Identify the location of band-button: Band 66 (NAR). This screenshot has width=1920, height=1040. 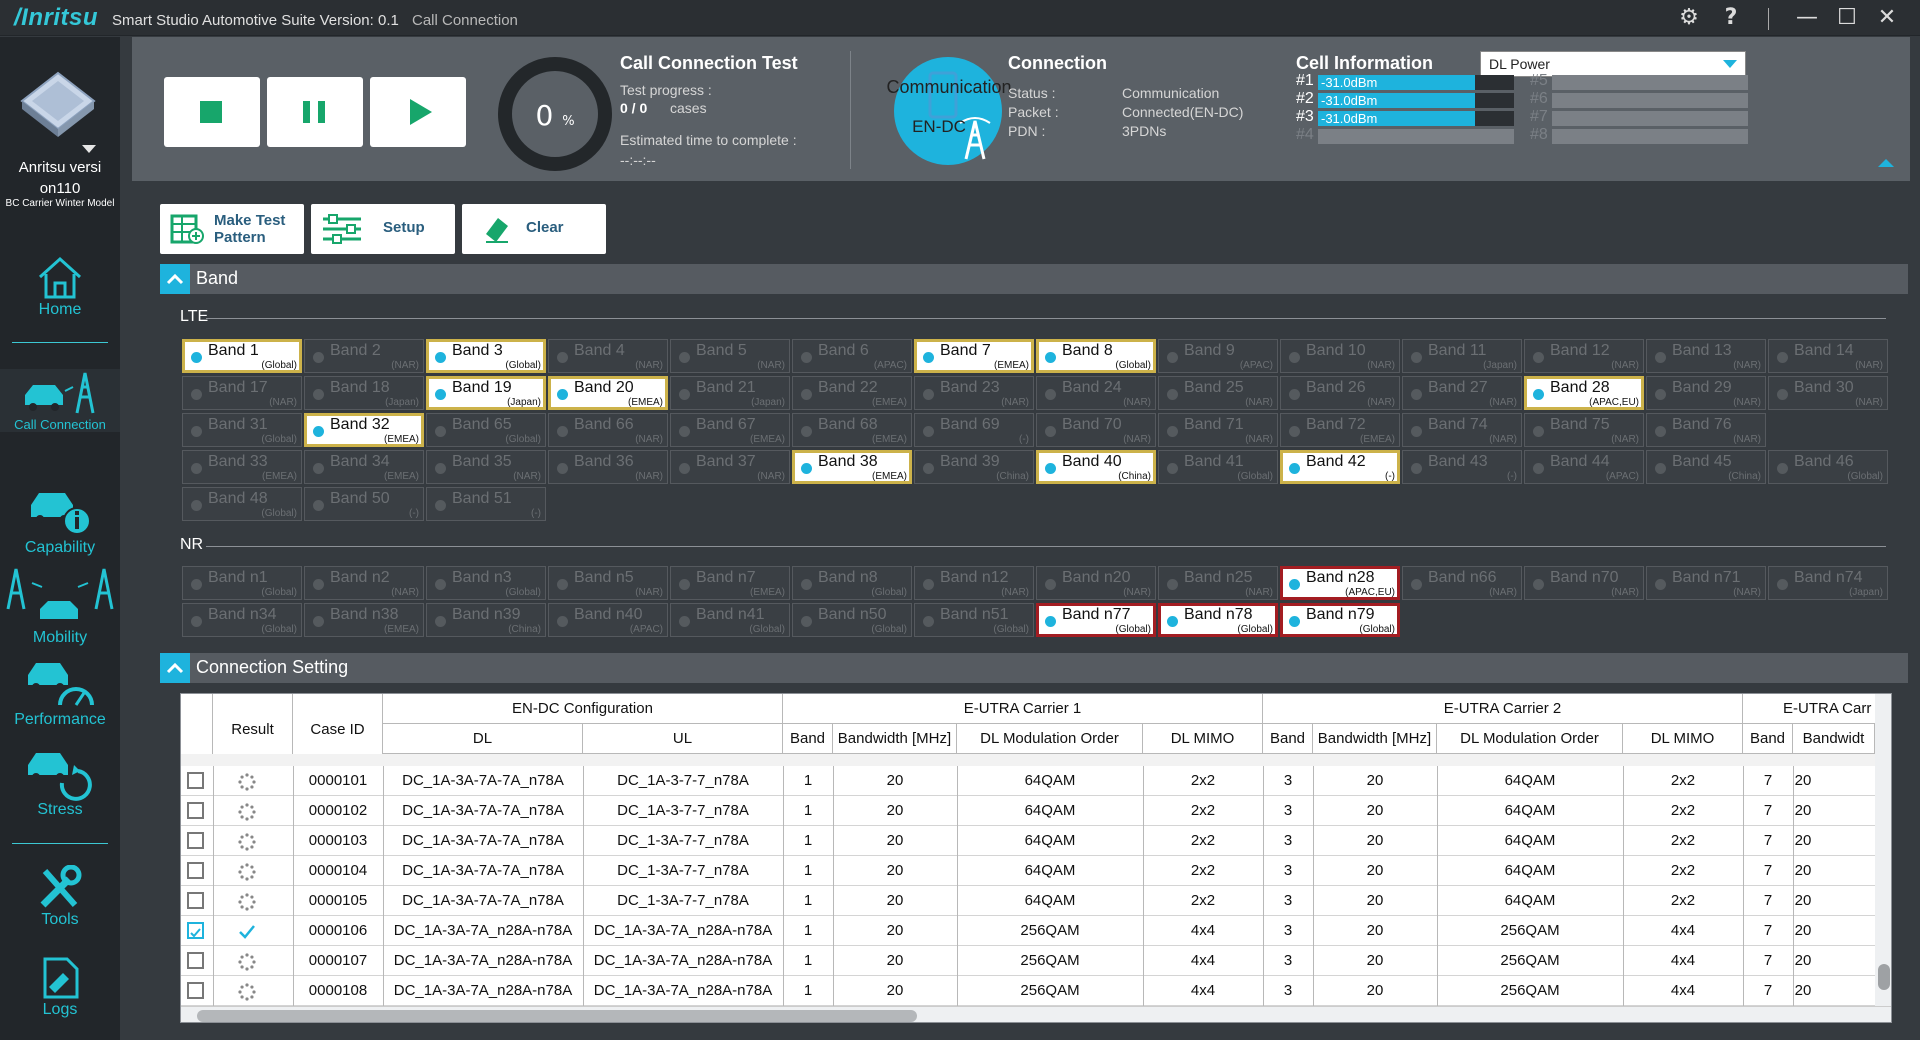
(608, 430).